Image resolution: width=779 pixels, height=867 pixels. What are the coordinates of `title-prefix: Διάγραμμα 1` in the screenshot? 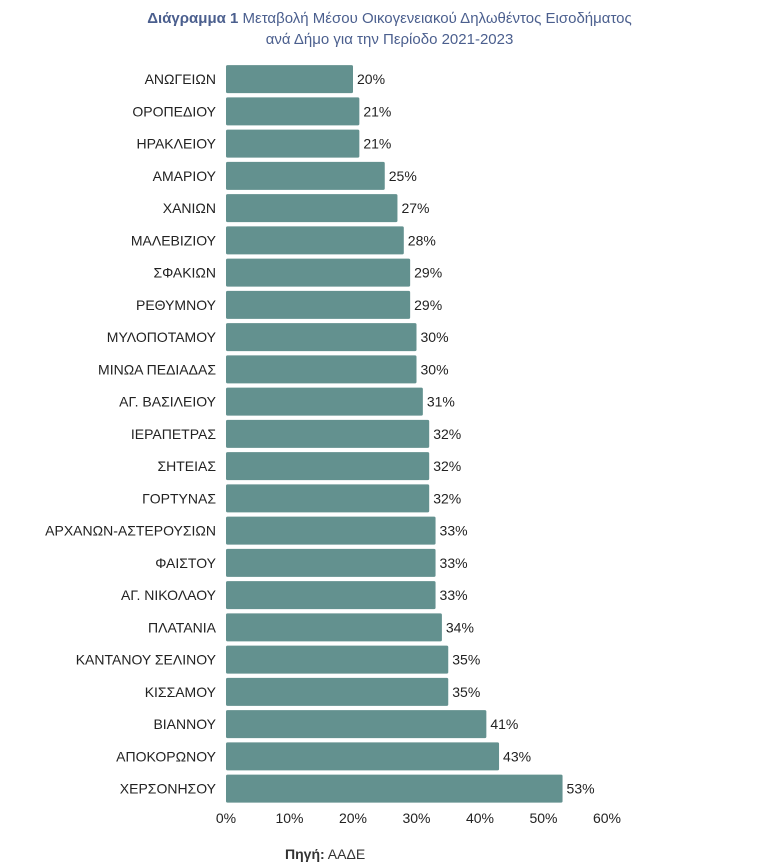 It's located at (193, 18).